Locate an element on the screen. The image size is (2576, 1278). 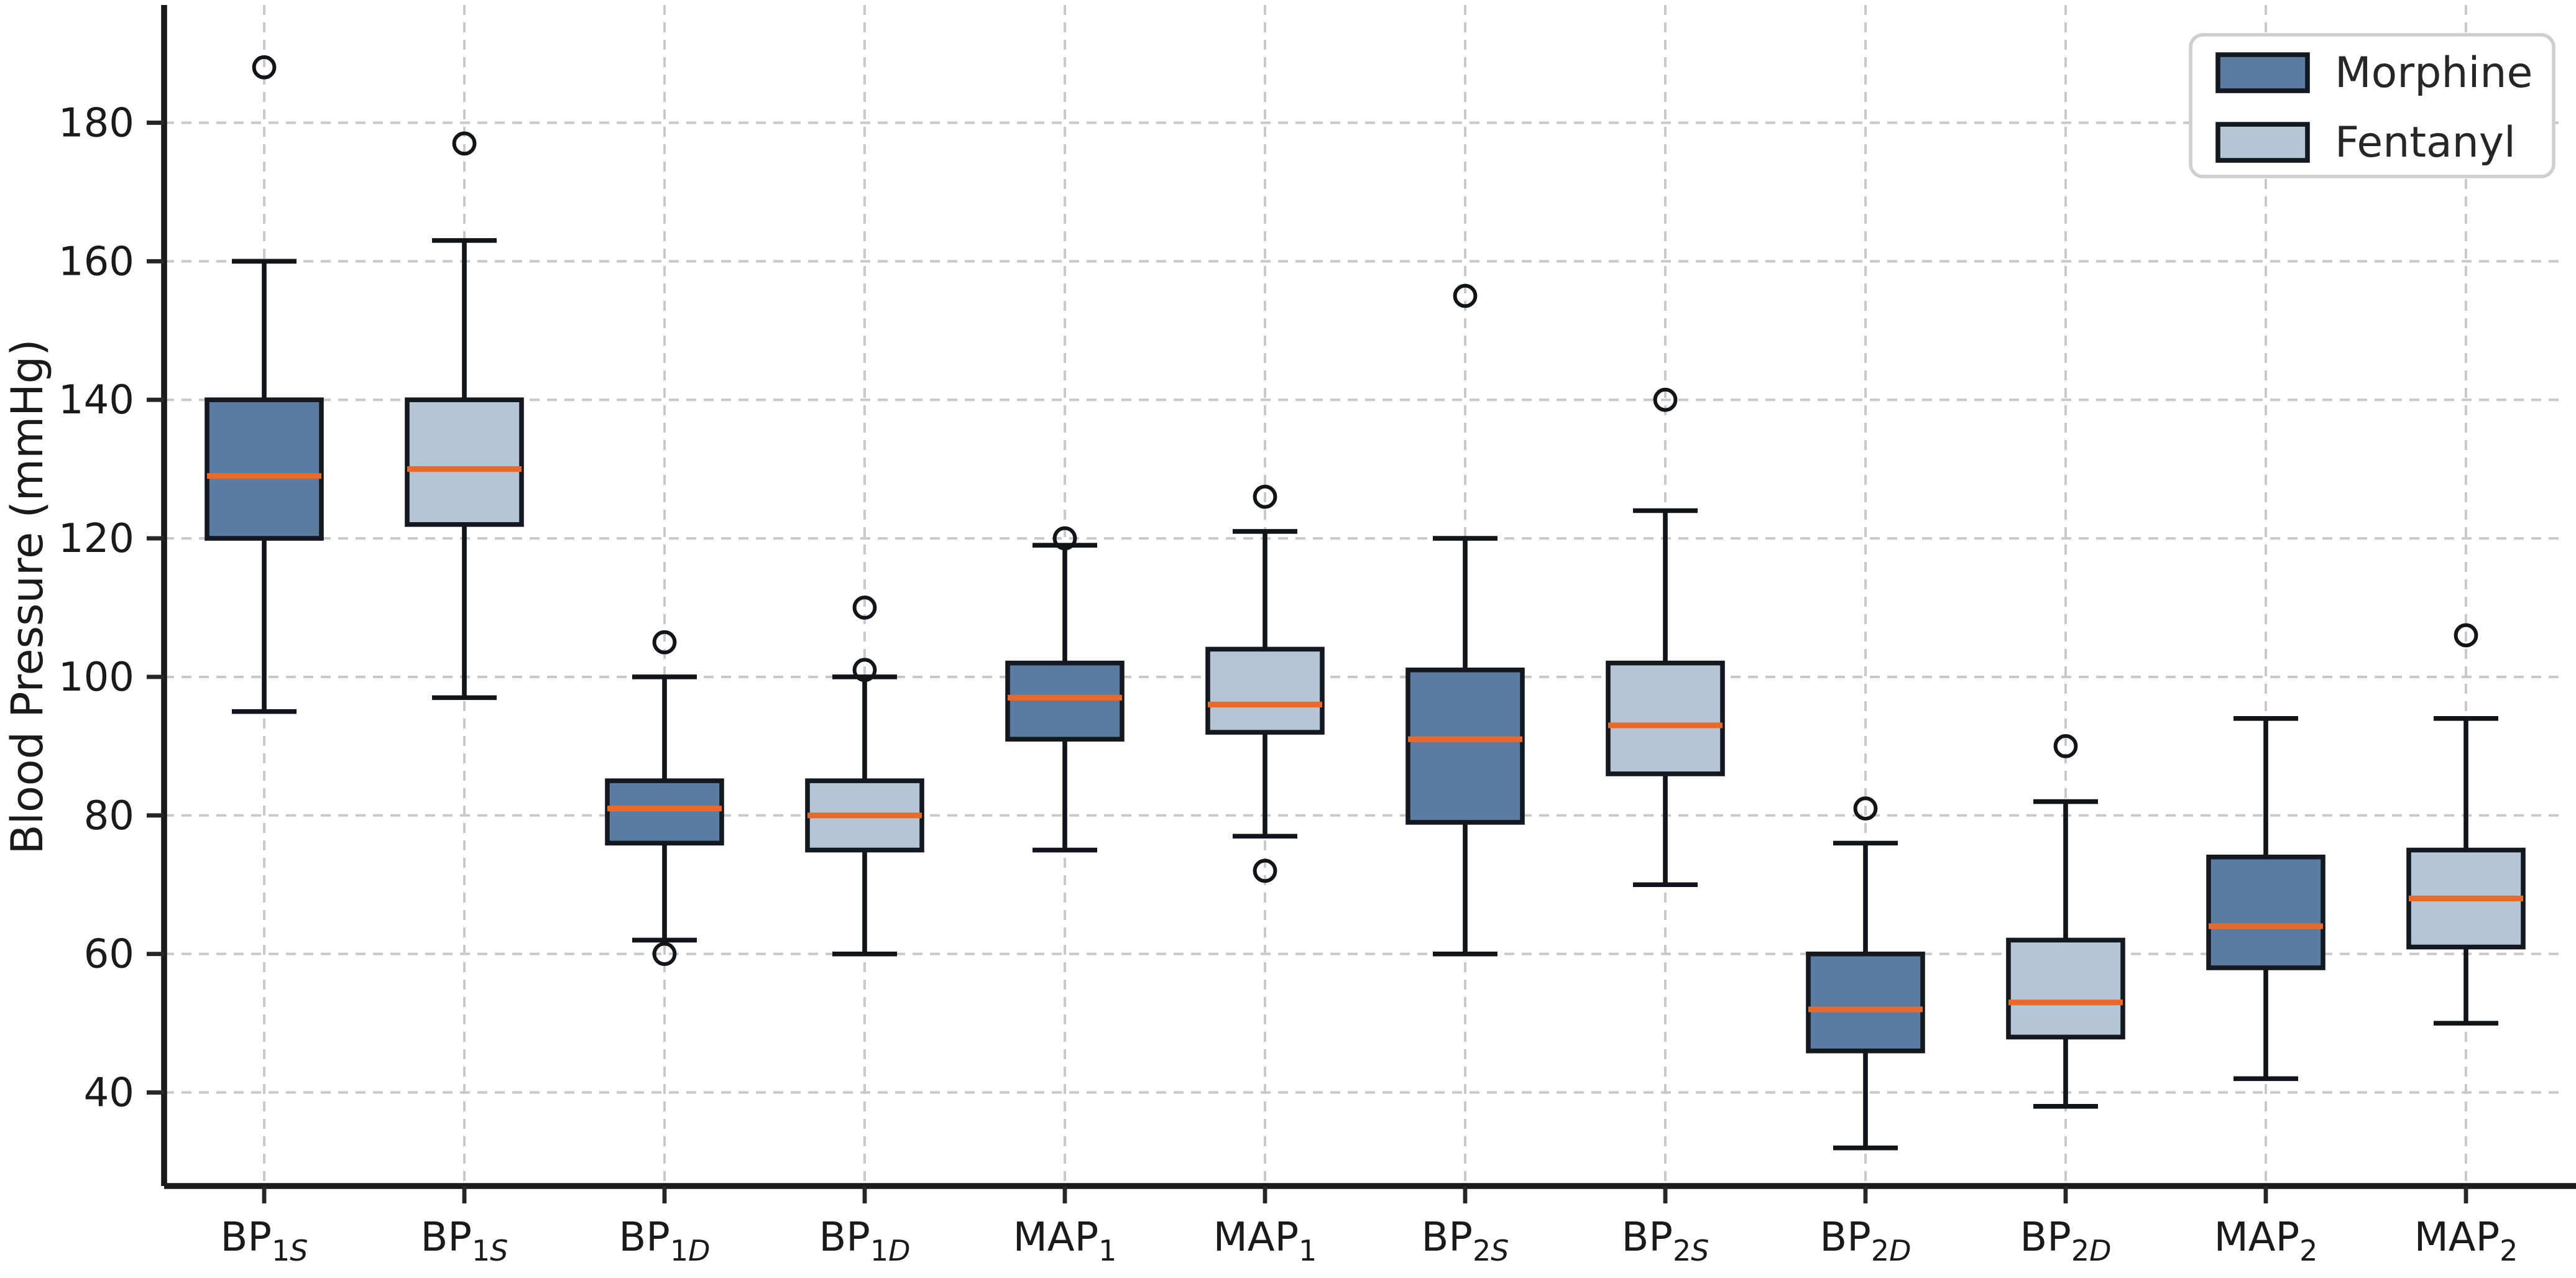
legend-swatch-fentanyl is located at coordinates (2262, 142).